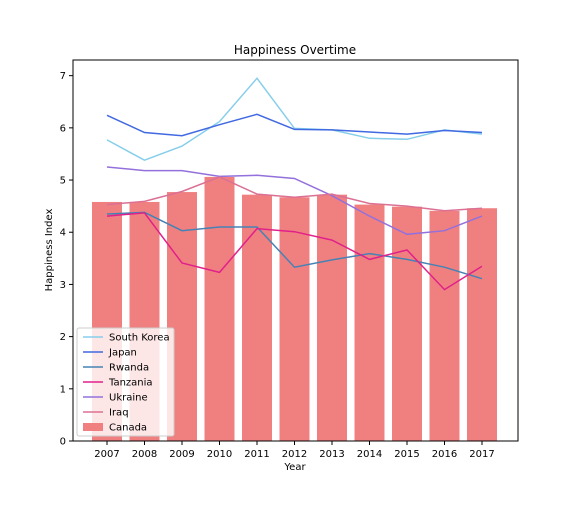 The height and width of the screenshot is (508, 576). Describe the element at coordinates (482, 324) in the screenshot. I see `bar-2017` at that location.